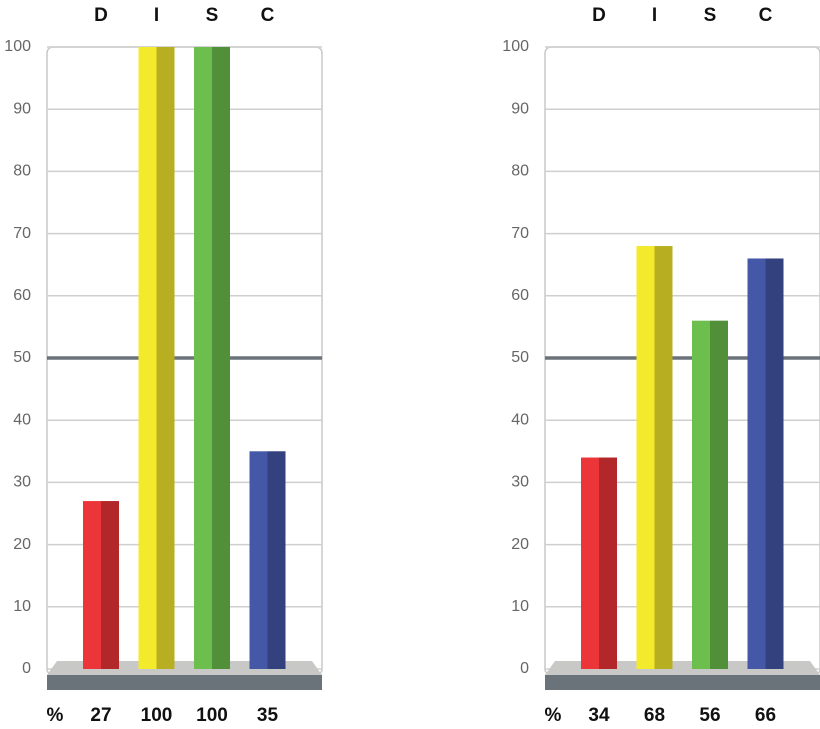 This screenshot has height=729, width=820. Describe the element at coordinates (709, 715) in the screenshot. I see `value-label: 56` at that location.